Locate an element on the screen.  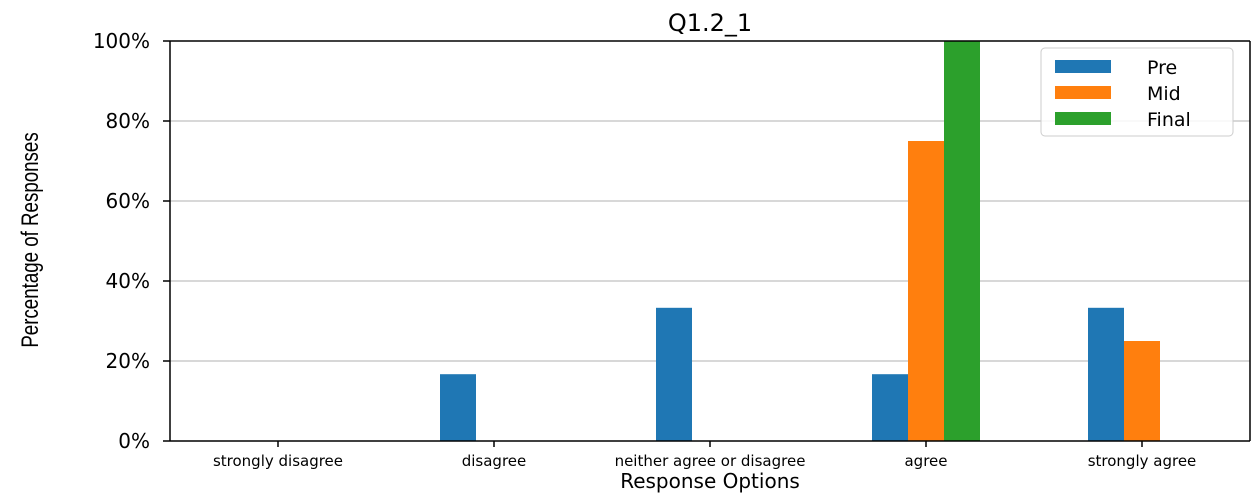
y-tick-label: 60% is located at coordinates (128, 201).